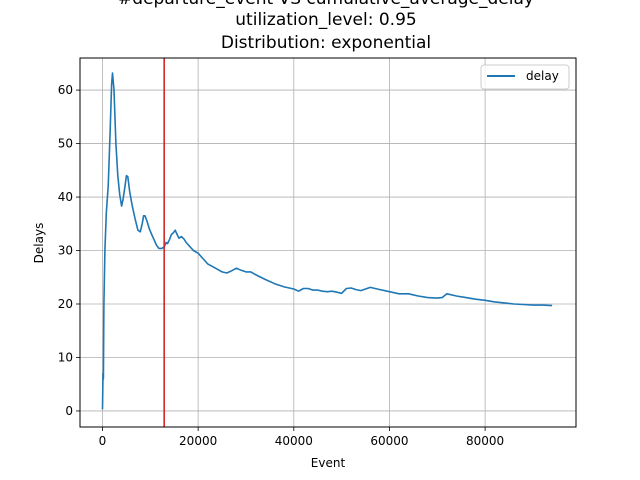 This screenshot has height=480, width=640. What do you see at coordinates (326, 43) in the screenshot?
I see `chart-title-line-3: Distribution: exponential` at bounding box center [326, 43].